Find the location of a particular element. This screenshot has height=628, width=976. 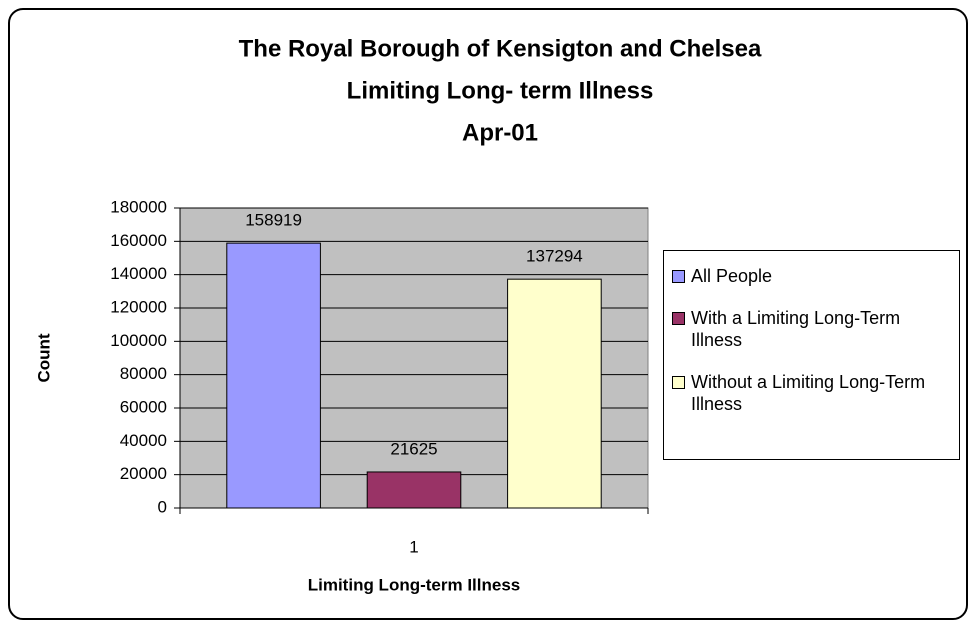

legend-item: With a Limiting Long-Term Illness is located at coordinates (813, 329).